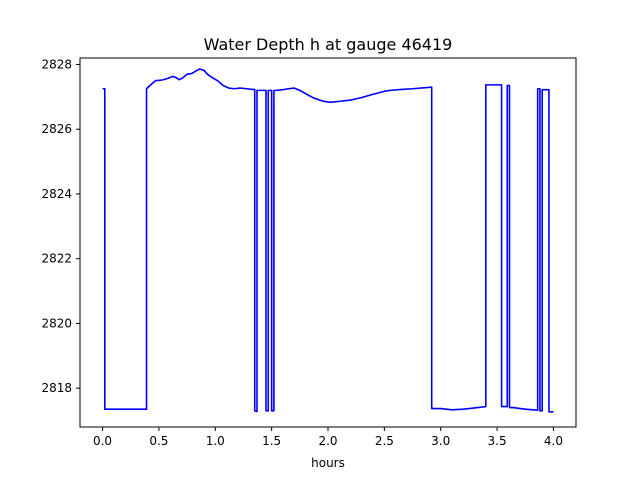 Image resolution: width=640 pixels, height=480 pixels. I want to click on y-tick-label: 2828, so click(56, 64).